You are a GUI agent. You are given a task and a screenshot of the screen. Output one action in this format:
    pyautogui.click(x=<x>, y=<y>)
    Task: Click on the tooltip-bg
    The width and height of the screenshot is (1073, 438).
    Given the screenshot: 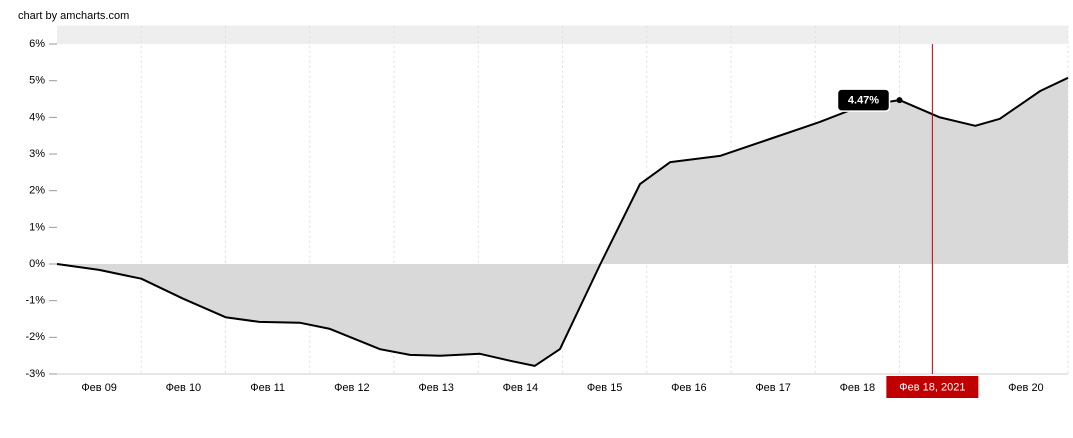 What is the action you would take?
    pyautogui.click(x=863, y=100)
    